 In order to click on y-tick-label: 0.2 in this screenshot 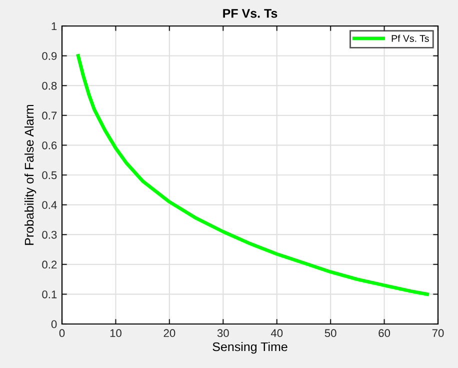, I will do `click(49, 264)`.